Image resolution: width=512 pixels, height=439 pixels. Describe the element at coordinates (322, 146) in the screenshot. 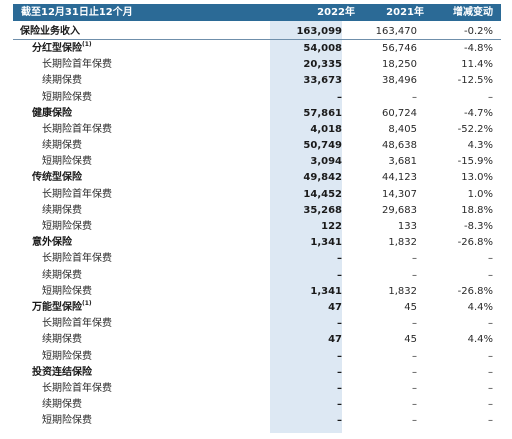

I see `value-2022: 50,749` at that location.